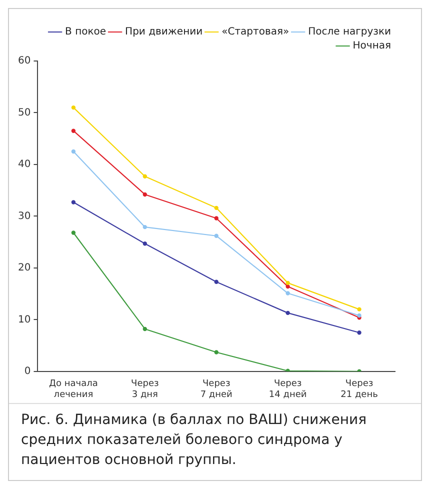  I want to click on x-tick-label: Через 7 дней, so click(216, 389).